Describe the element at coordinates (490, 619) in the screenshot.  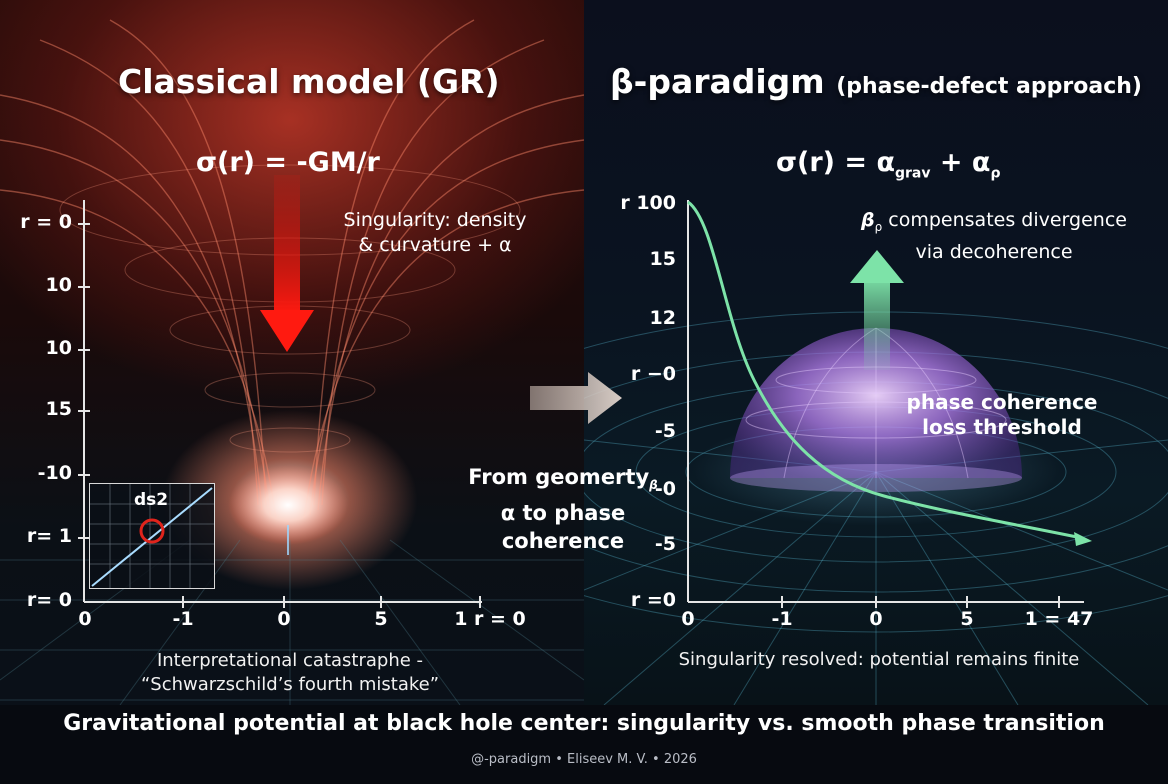
I see `left-x-tick-5: 1 r = 0` at that location.